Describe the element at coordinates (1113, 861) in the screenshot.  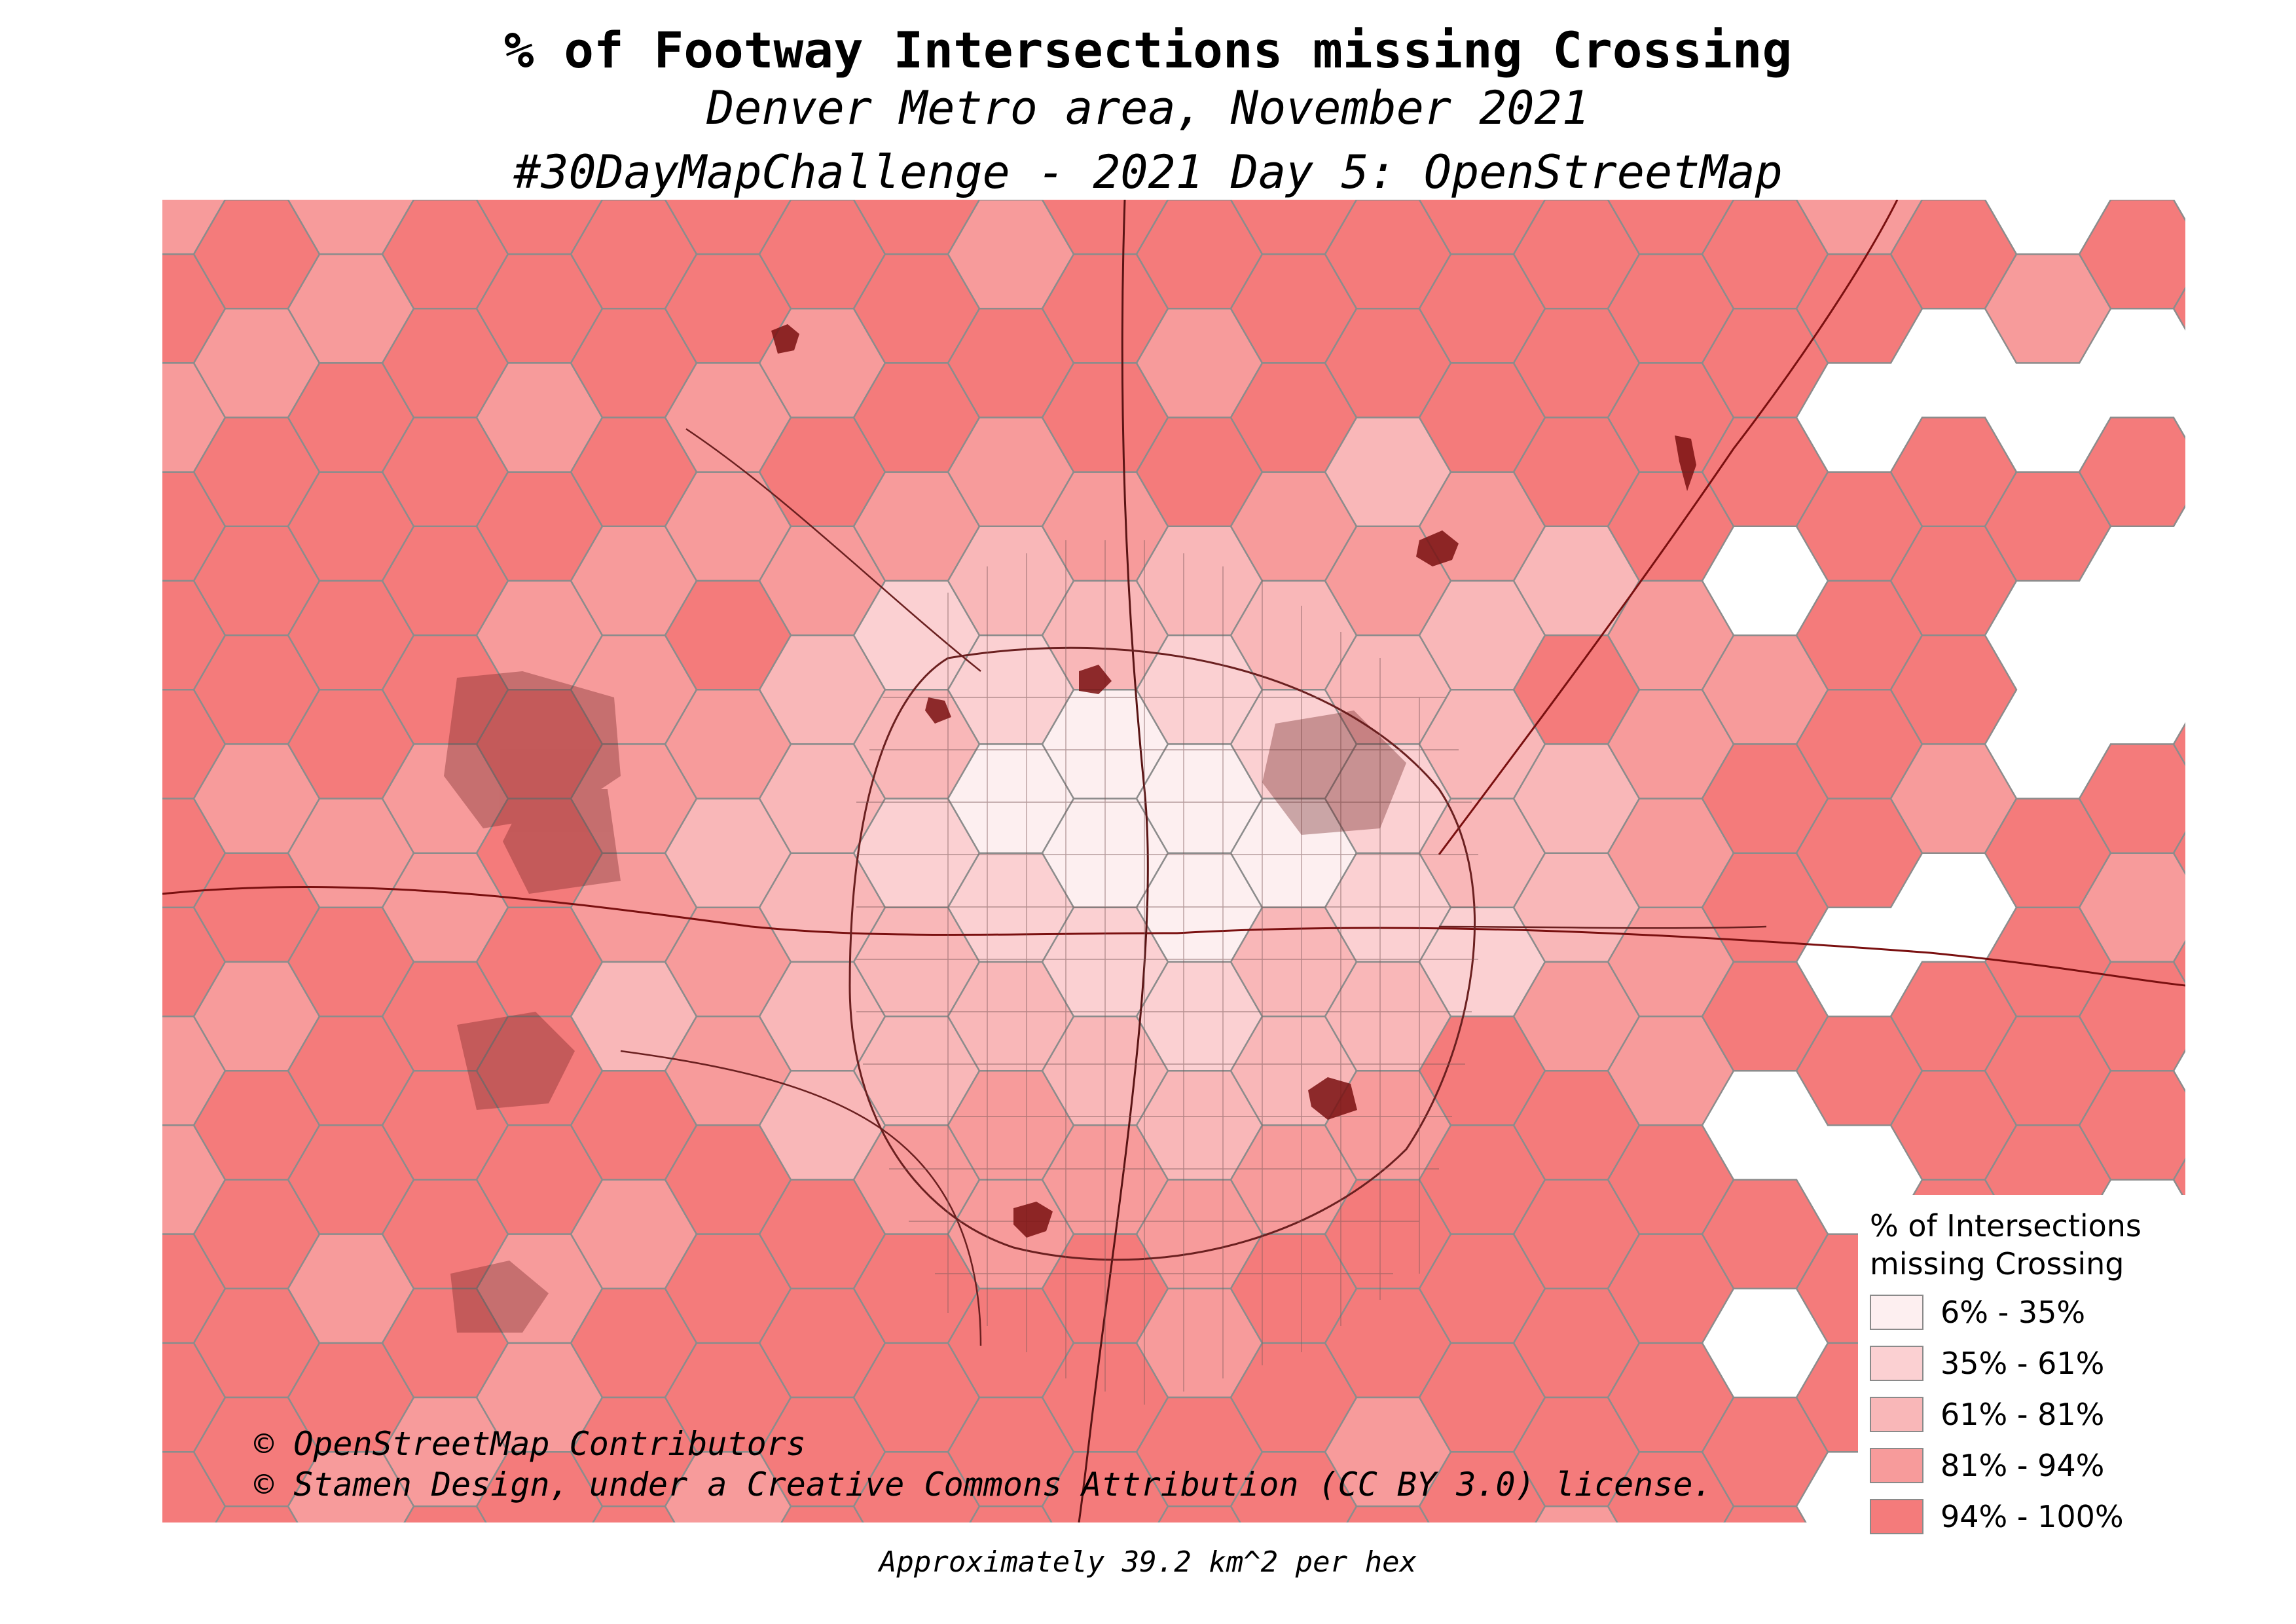
I see `highway-i25` at that location.